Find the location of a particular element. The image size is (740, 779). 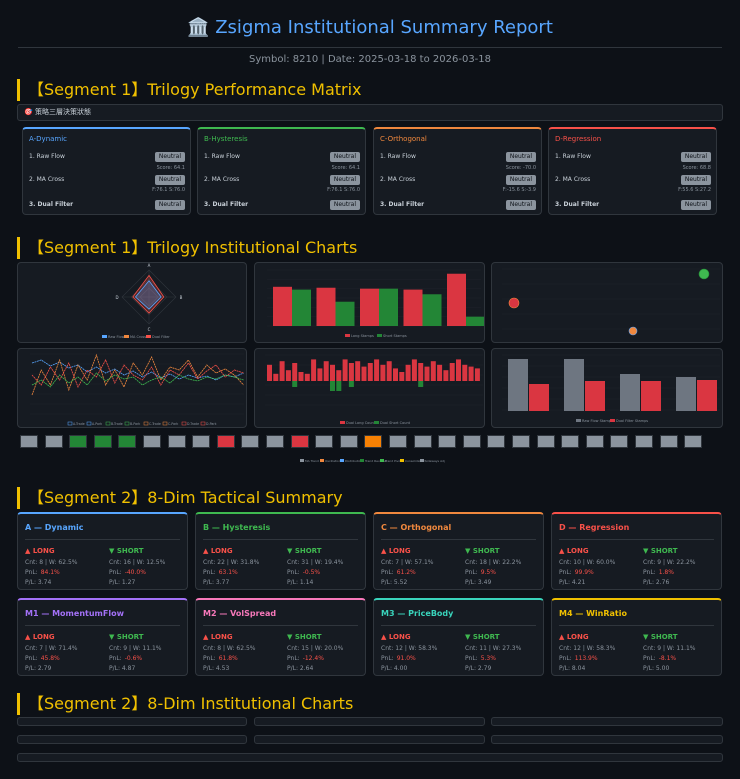

short-pnl-value: -40.0% is located at coordinates (135, 572).